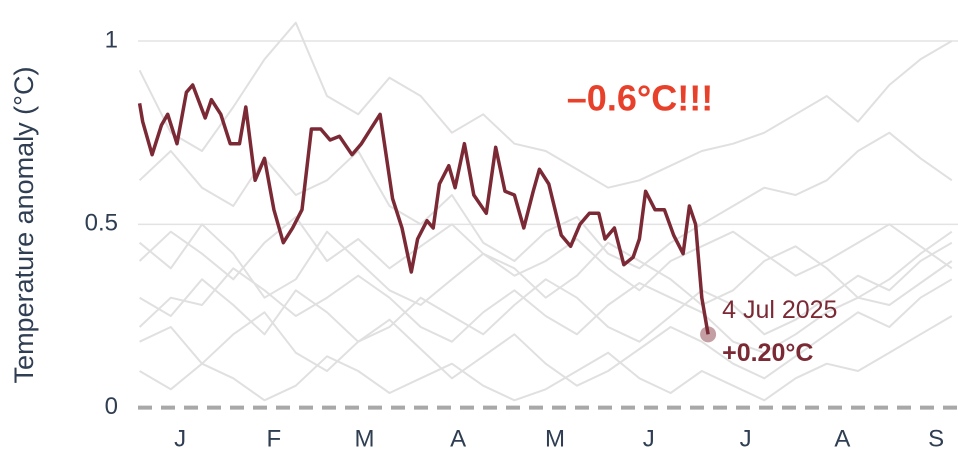 The image size is (958, 465). I want to click on y-tick-label: 0.5, so click(101, 223).